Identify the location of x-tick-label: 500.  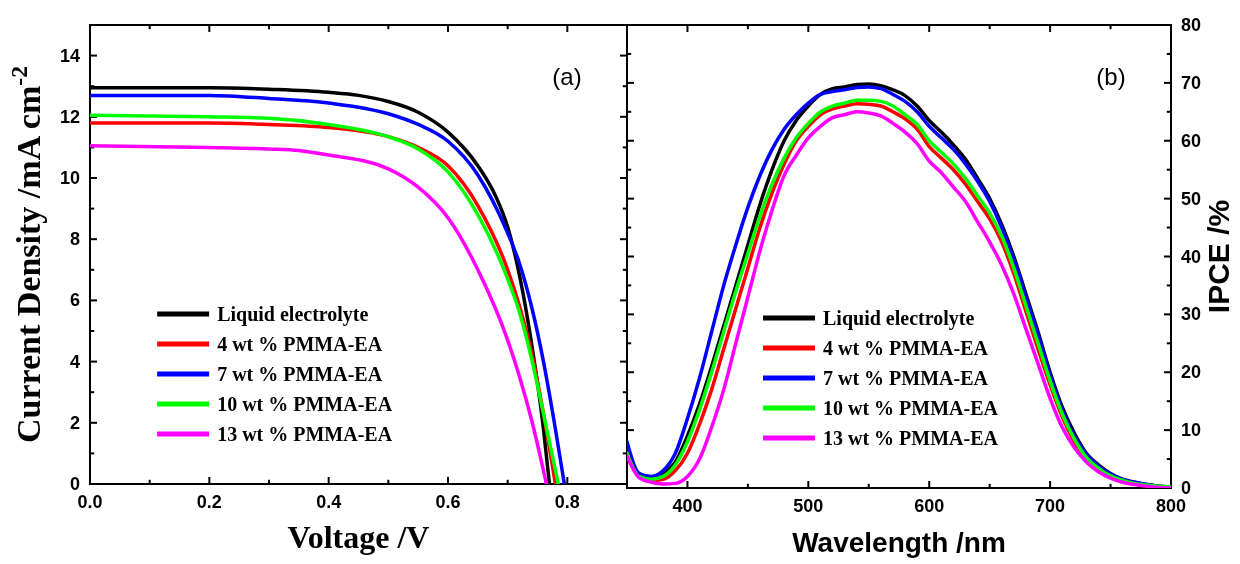
(808, 506).